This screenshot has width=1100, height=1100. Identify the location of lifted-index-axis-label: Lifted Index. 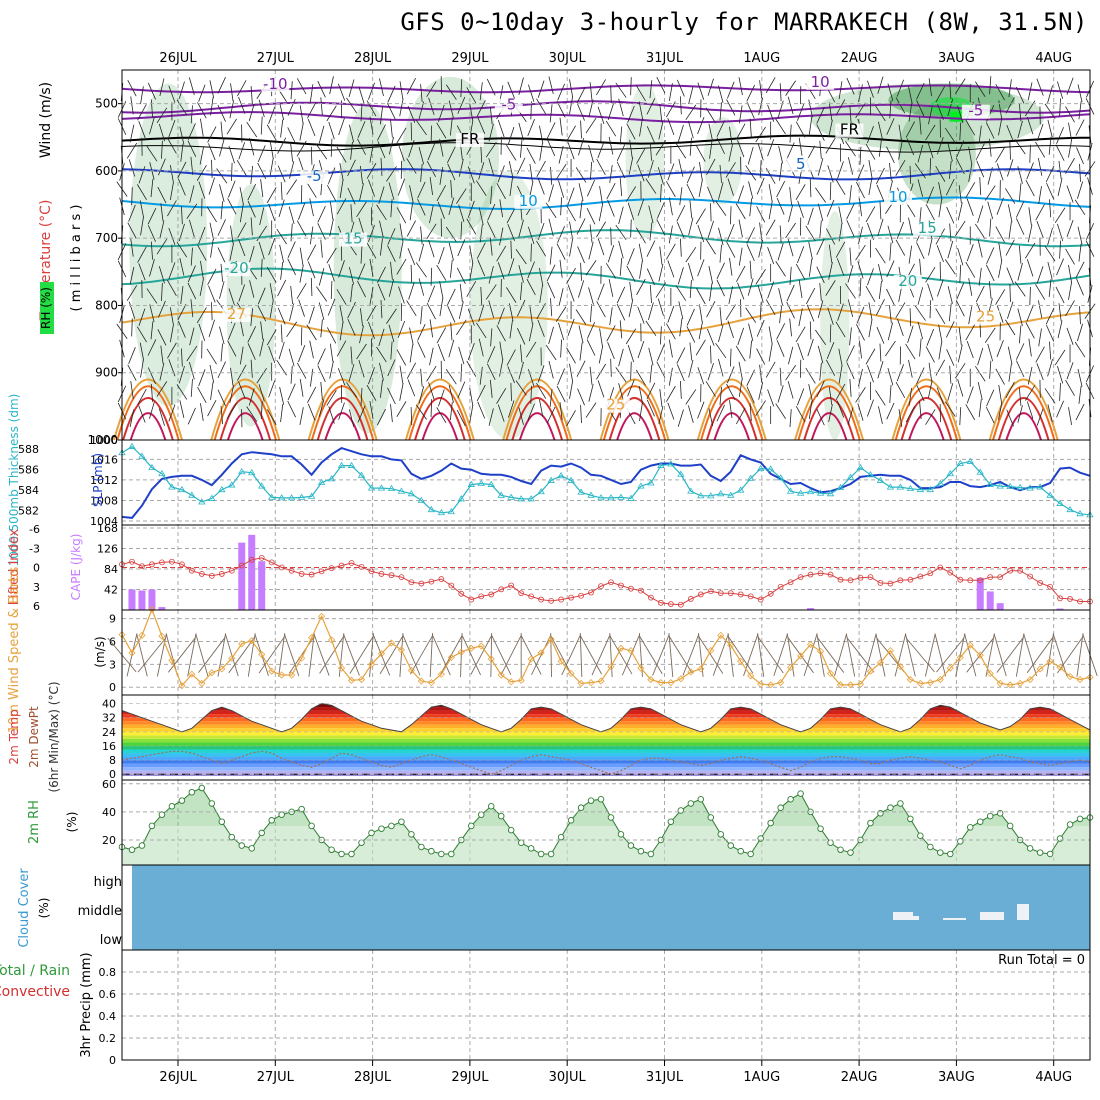
(14, 566).